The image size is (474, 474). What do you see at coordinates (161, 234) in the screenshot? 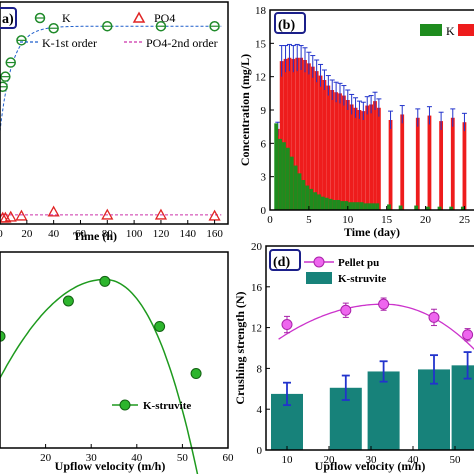
I see `panel-a-xtick-label: 120` at bounding box center [161, 234].